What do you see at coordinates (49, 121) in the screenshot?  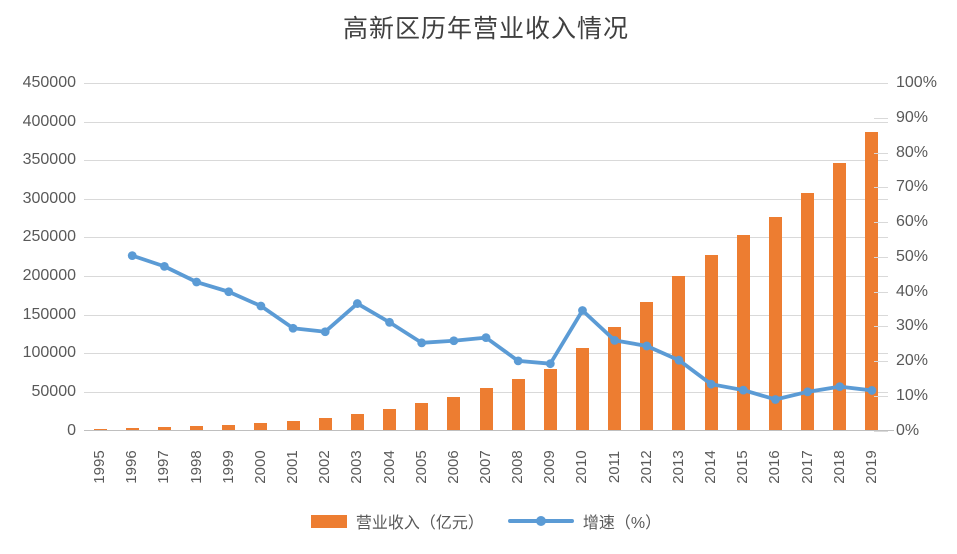 I see `y-axis-left-label: 400000` at bounding box center [49, 121].